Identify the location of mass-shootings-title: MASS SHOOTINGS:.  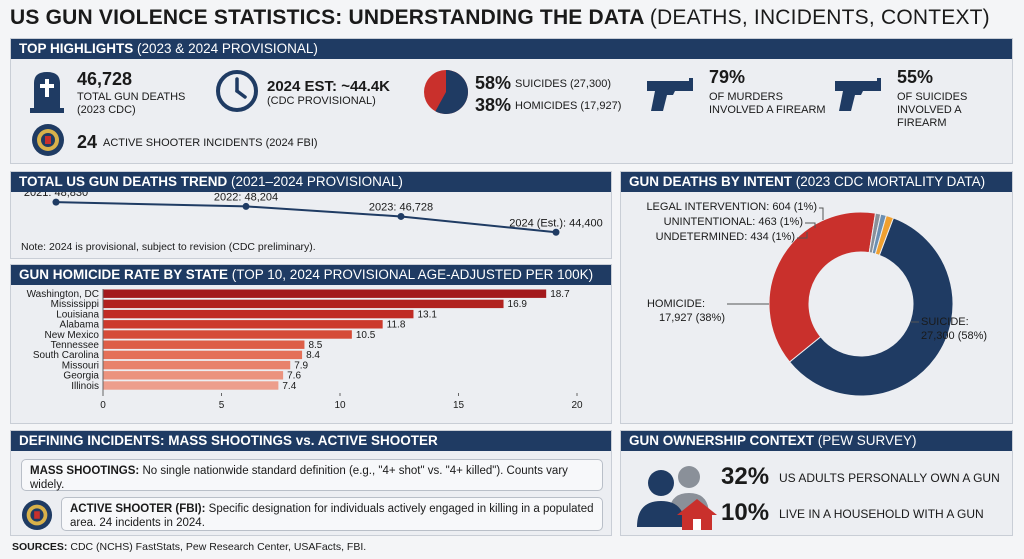
(85, 471).